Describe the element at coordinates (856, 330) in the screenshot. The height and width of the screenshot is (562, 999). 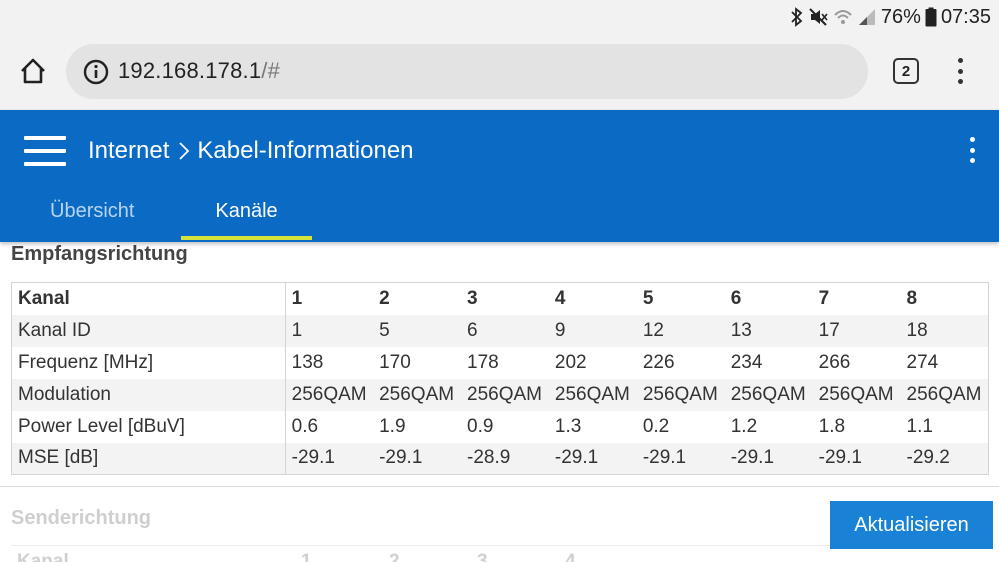
I see `table-cell: 17` at that location.